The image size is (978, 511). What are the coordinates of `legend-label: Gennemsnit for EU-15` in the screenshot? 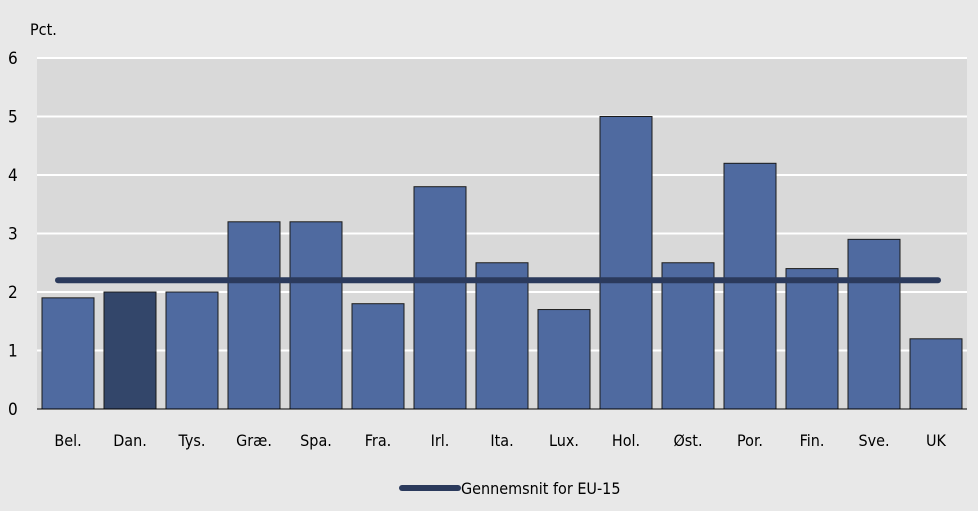 It's located at (540, 488).